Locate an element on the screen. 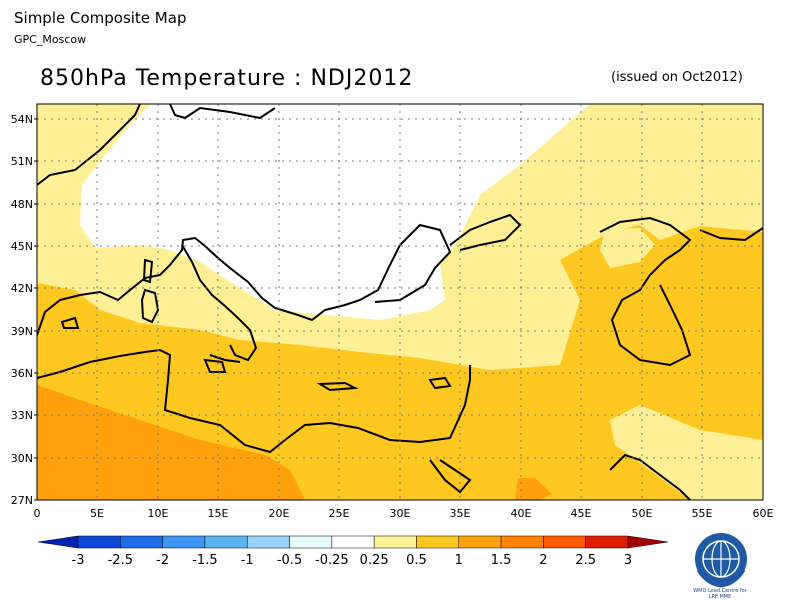  field-orange-patch is located at coordinates (533, 489).